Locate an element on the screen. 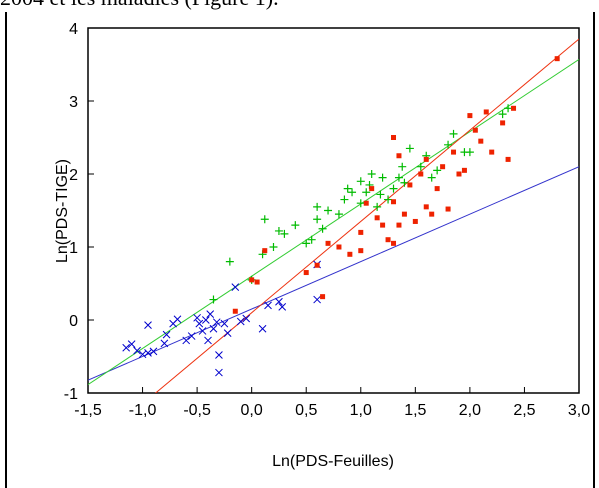  x-tick-label: 1,0 is located at coordinates (361, 410).